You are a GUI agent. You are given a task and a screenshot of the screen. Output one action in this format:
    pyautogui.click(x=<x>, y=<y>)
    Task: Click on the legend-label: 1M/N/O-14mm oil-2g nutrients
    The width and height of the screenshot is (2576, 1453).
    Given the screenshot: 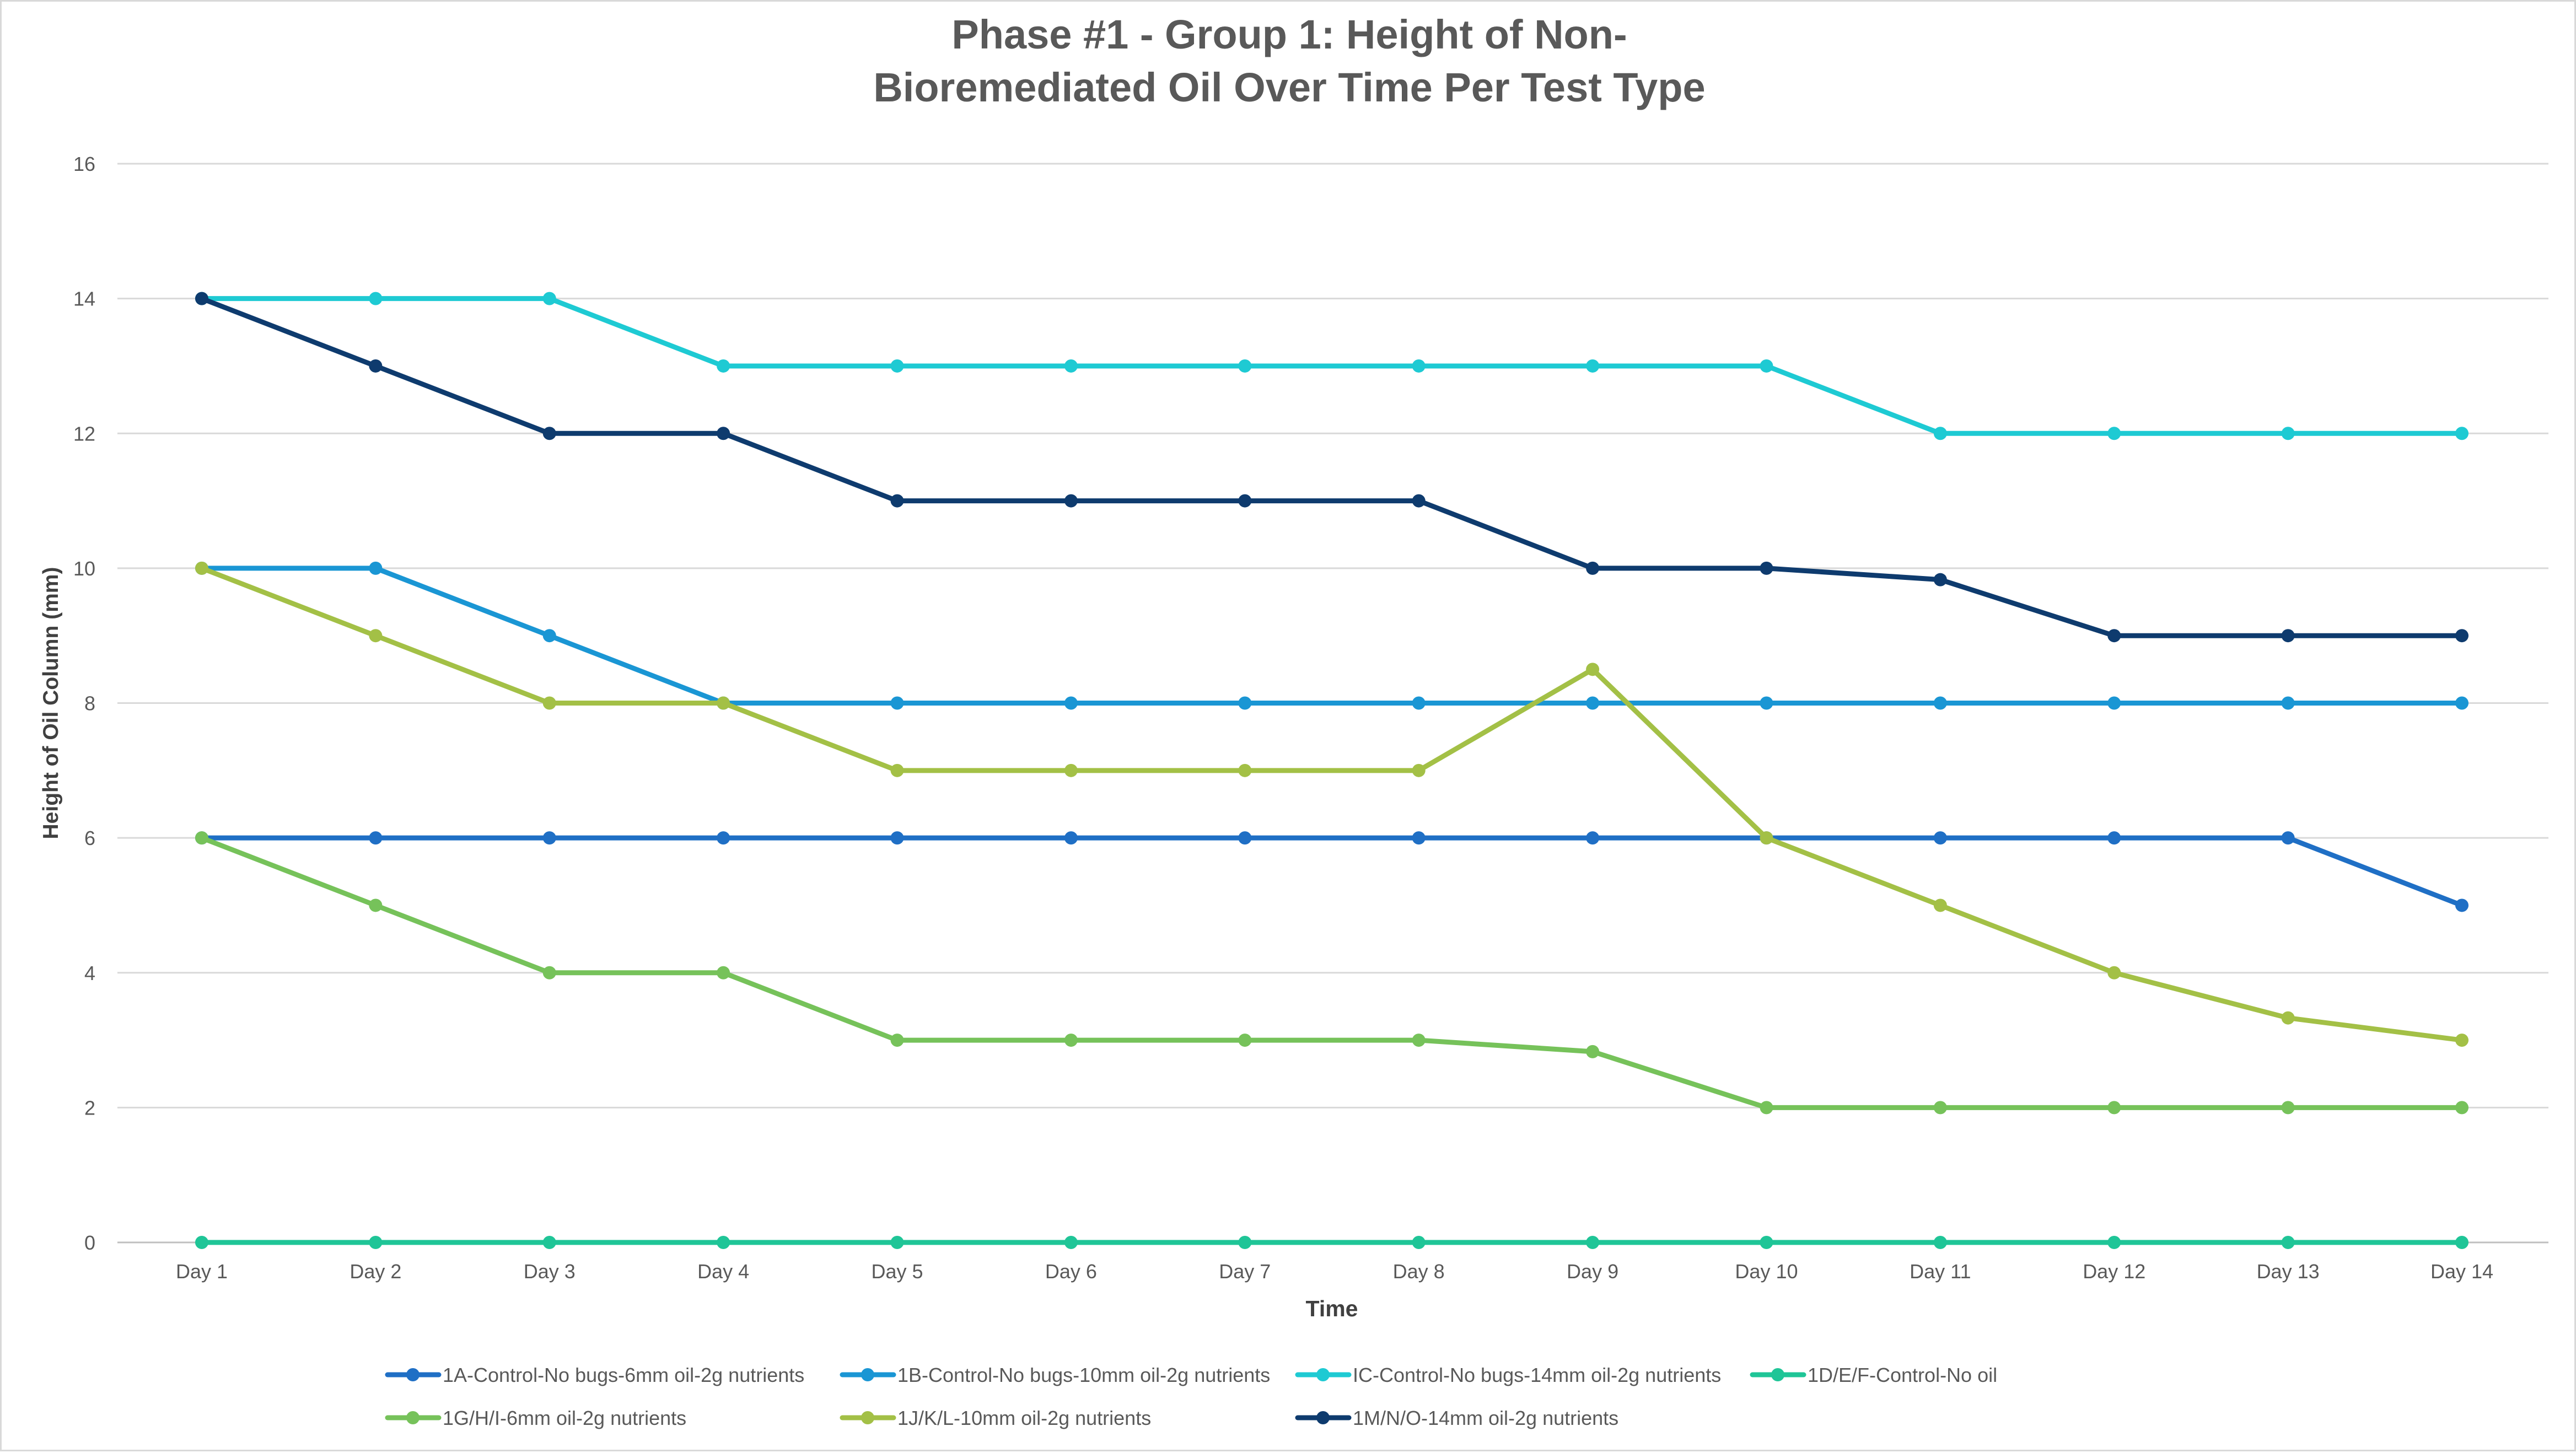 What is the action you would take?
    pyautogui.click(x=1485, y=1418)
    